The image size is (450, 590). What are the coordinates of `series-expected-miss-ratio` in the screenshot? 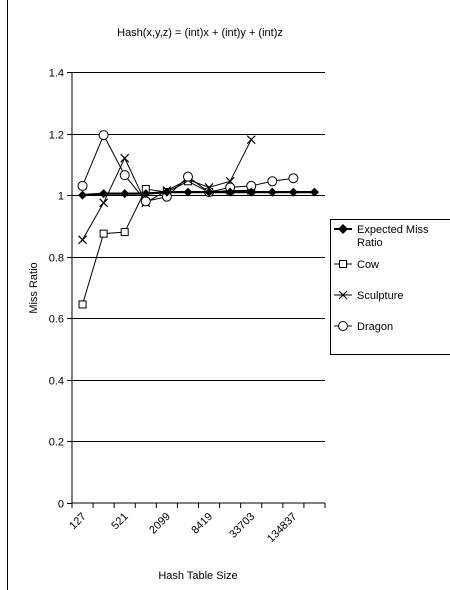 It's located at (198, 193).